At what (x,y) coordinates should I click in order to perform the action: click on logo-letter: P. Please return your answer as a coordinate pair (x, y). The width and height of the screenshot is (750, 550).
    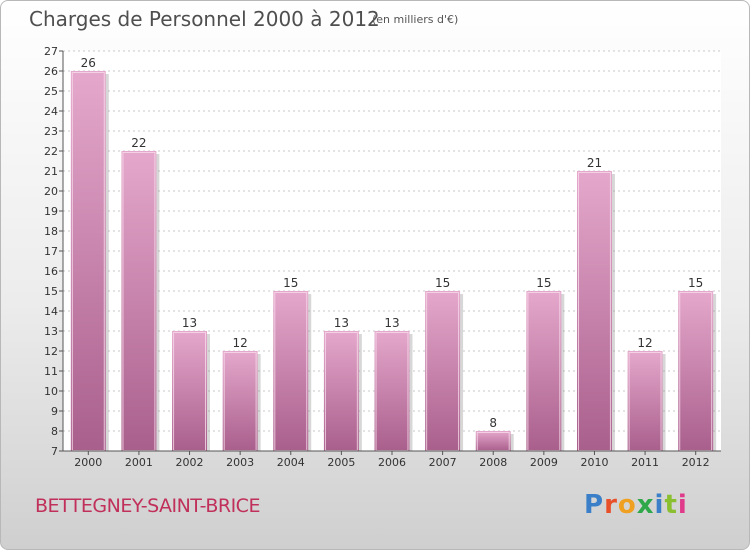
    Looking at the image, I should click on (594, 505).